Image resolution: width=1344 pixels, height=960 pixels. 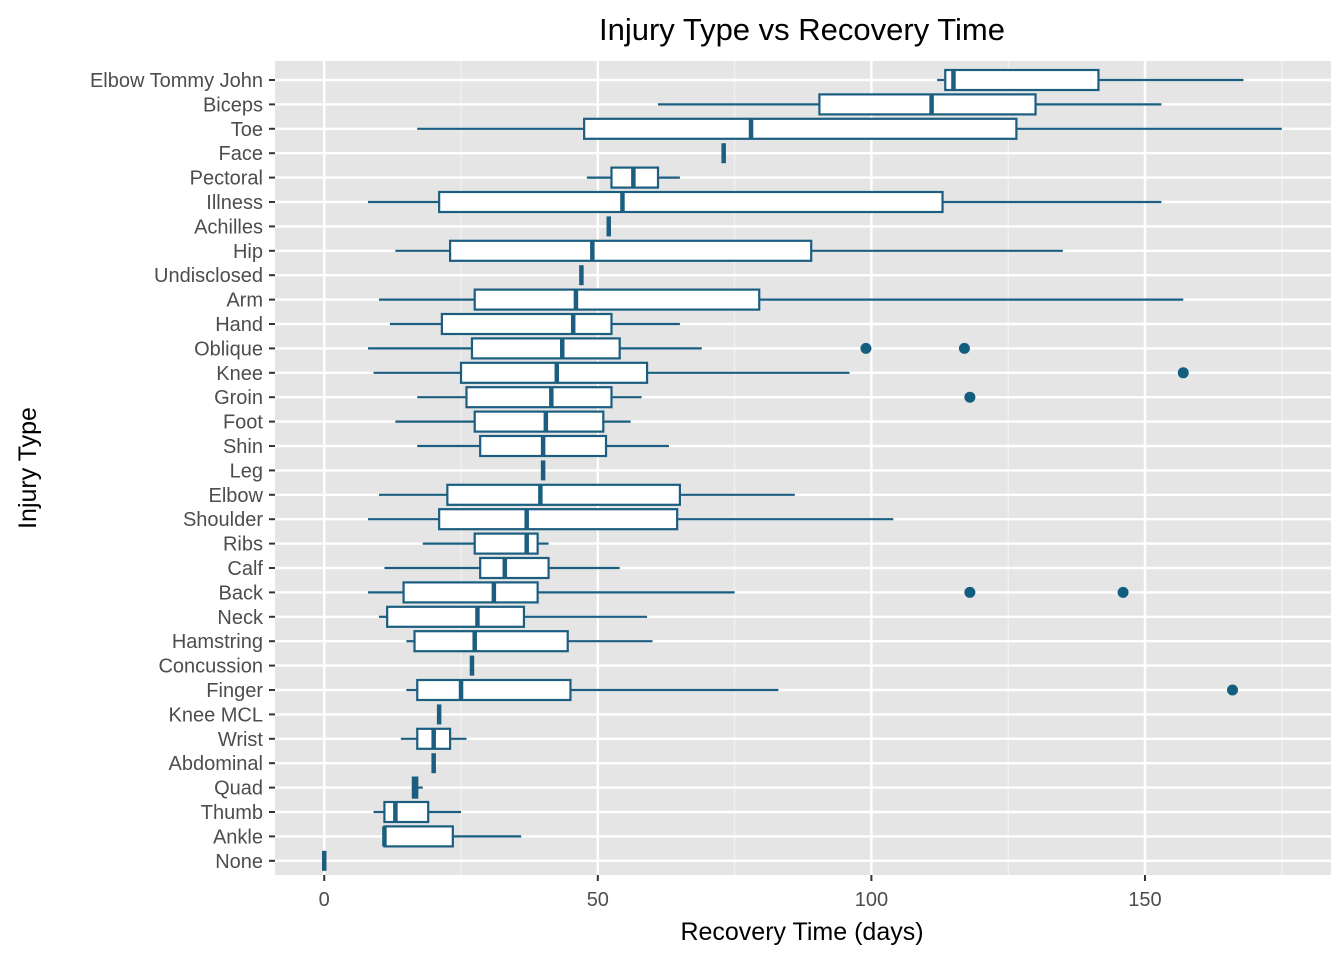 I want to click on y-tick-label: Elbow, so click(x=236, y=496).